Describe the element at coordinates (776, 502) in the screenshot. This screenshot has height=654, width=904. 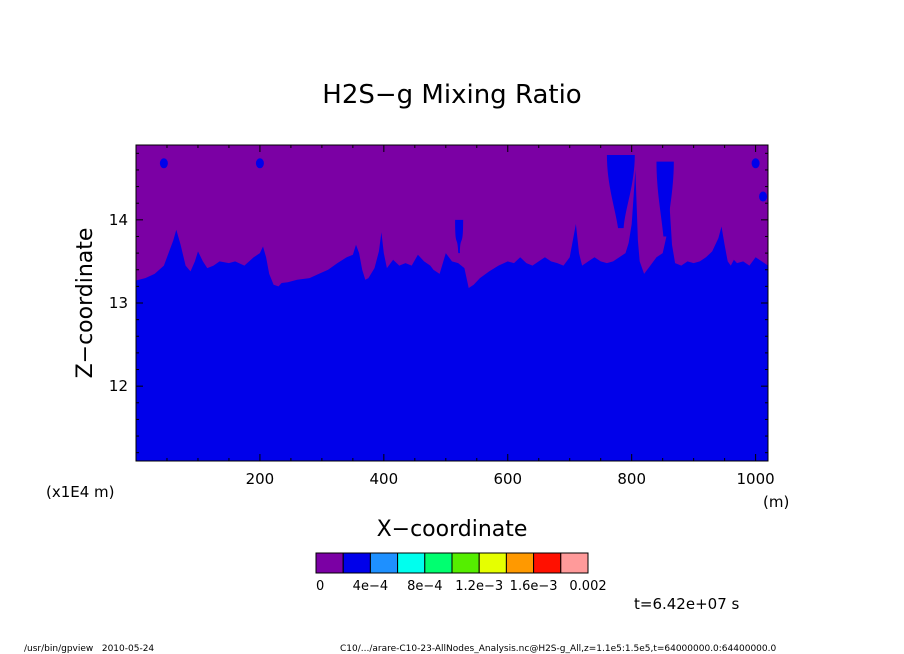
I see `x-unit-label: (m)` at that location.